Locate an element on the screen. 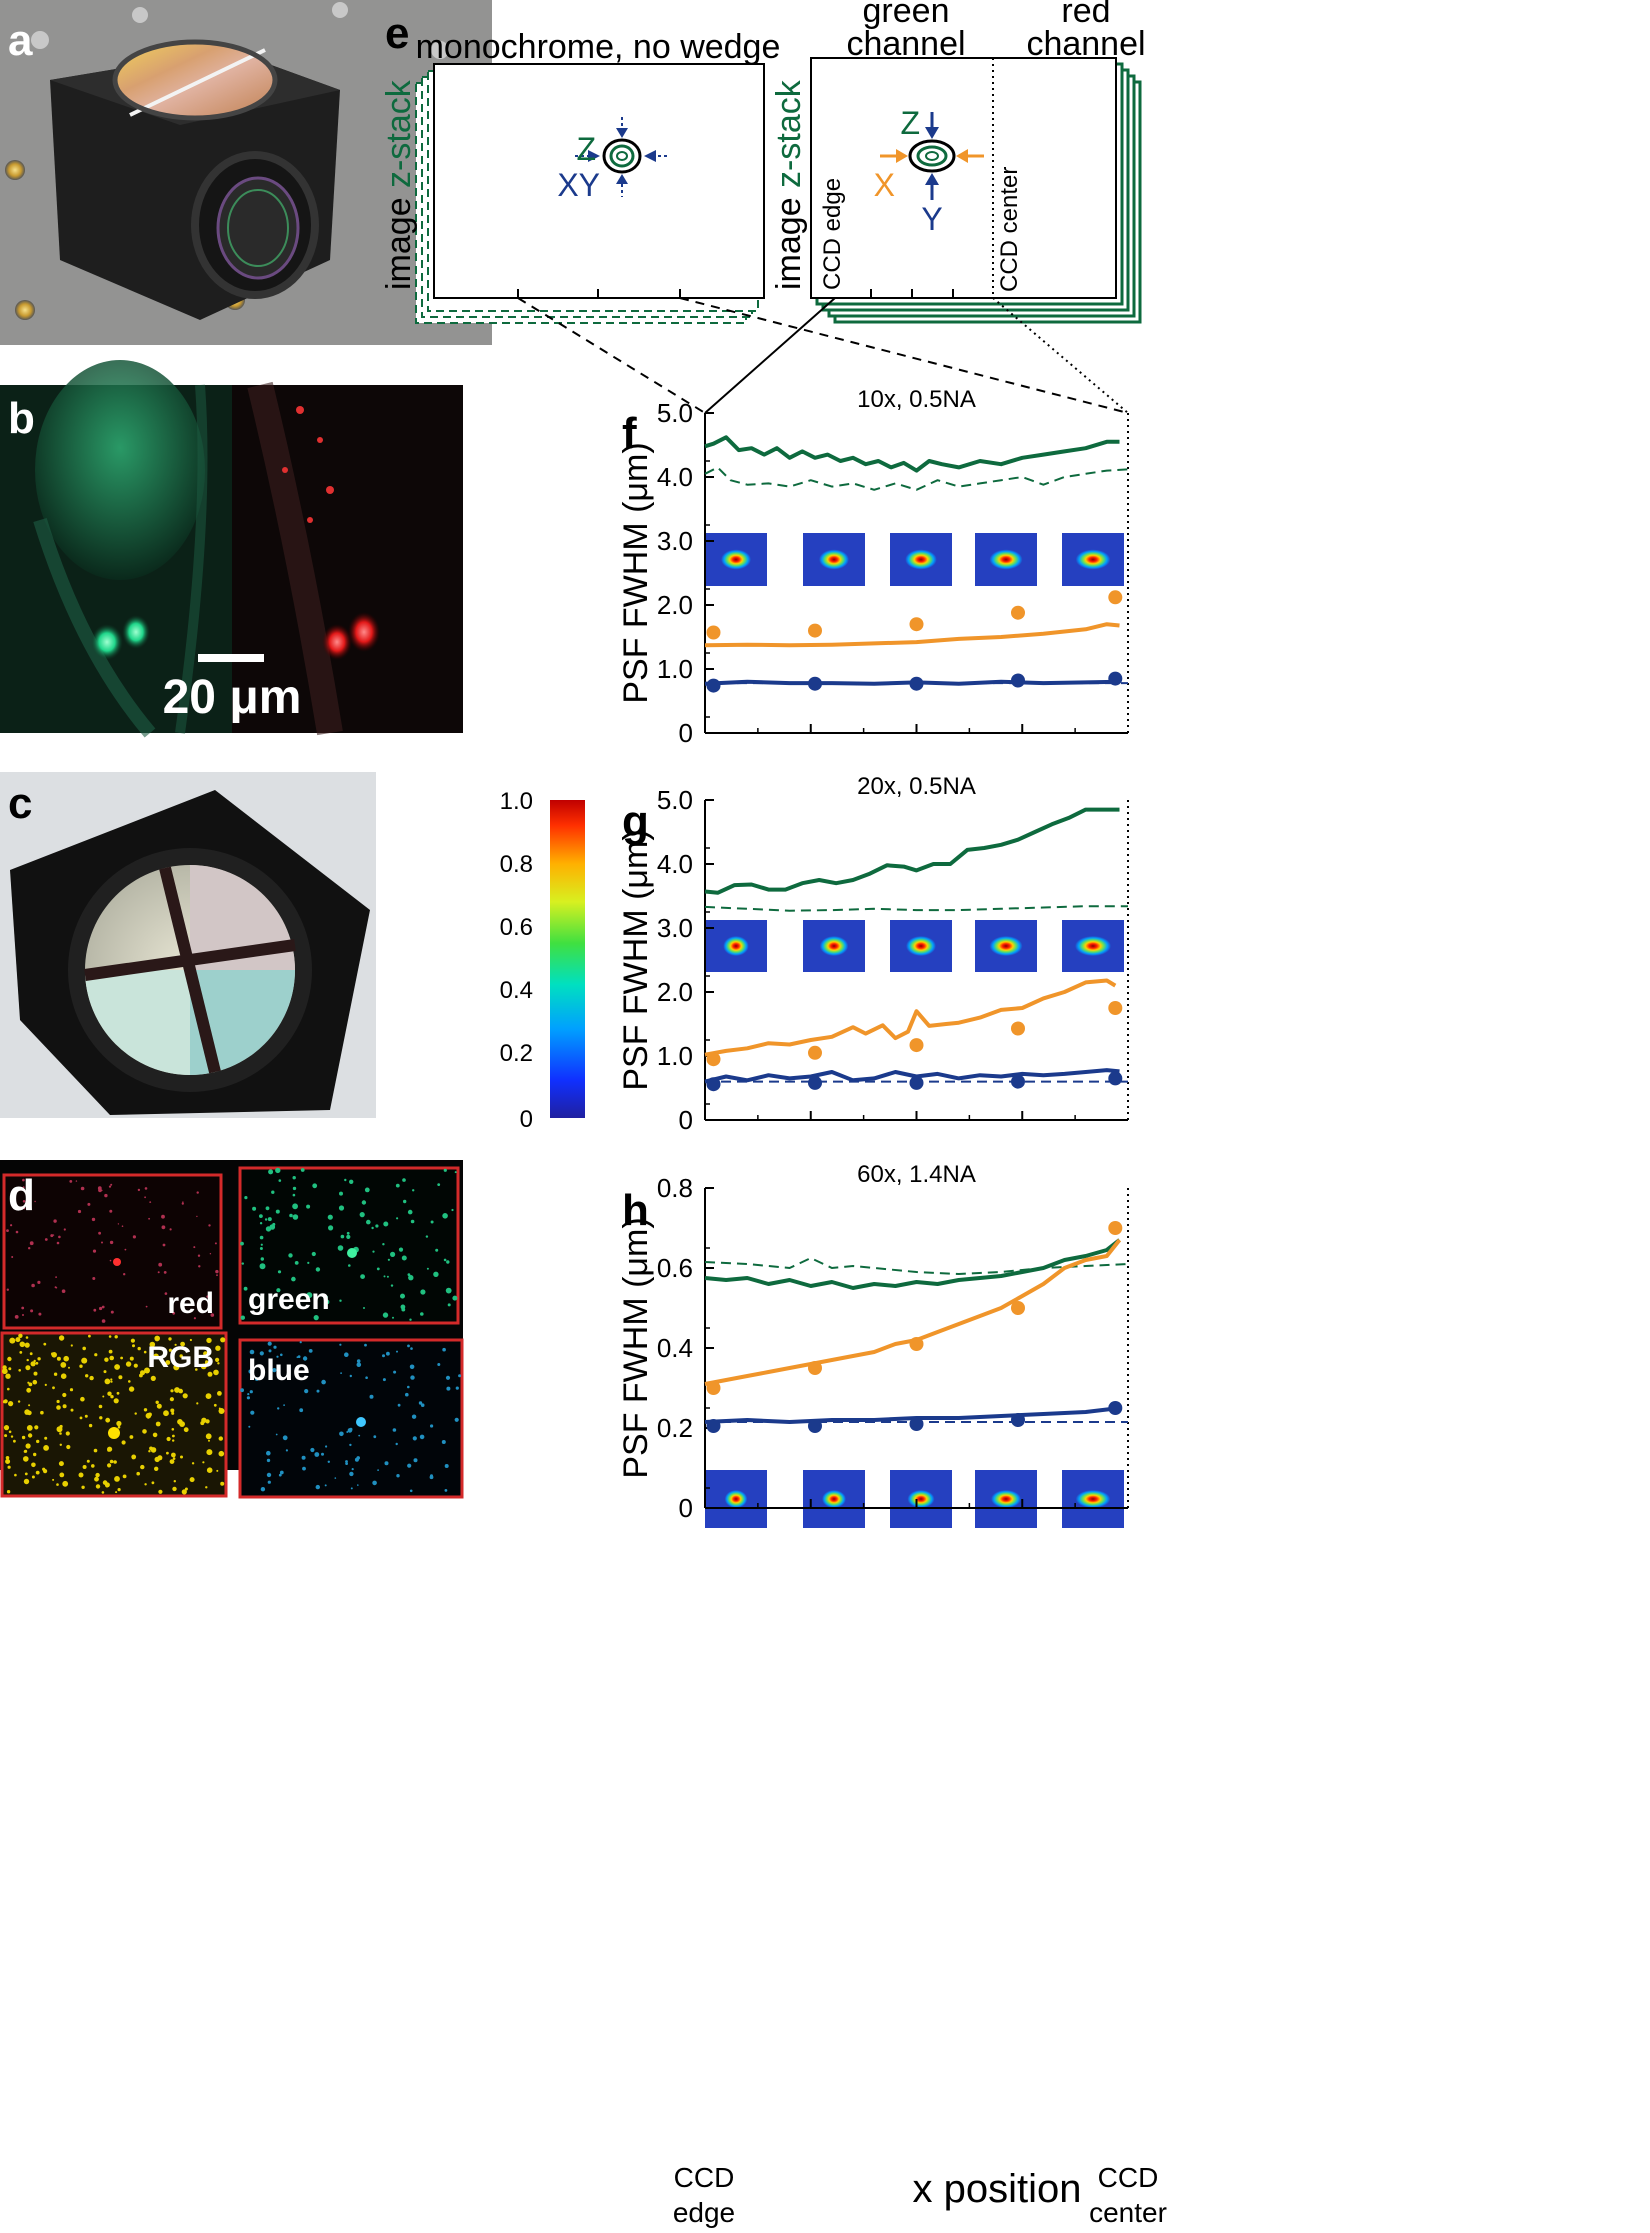 The width and height of the screenshot is (1650, 2233). panel-b-micrograph is located at coordinates (231, 549).